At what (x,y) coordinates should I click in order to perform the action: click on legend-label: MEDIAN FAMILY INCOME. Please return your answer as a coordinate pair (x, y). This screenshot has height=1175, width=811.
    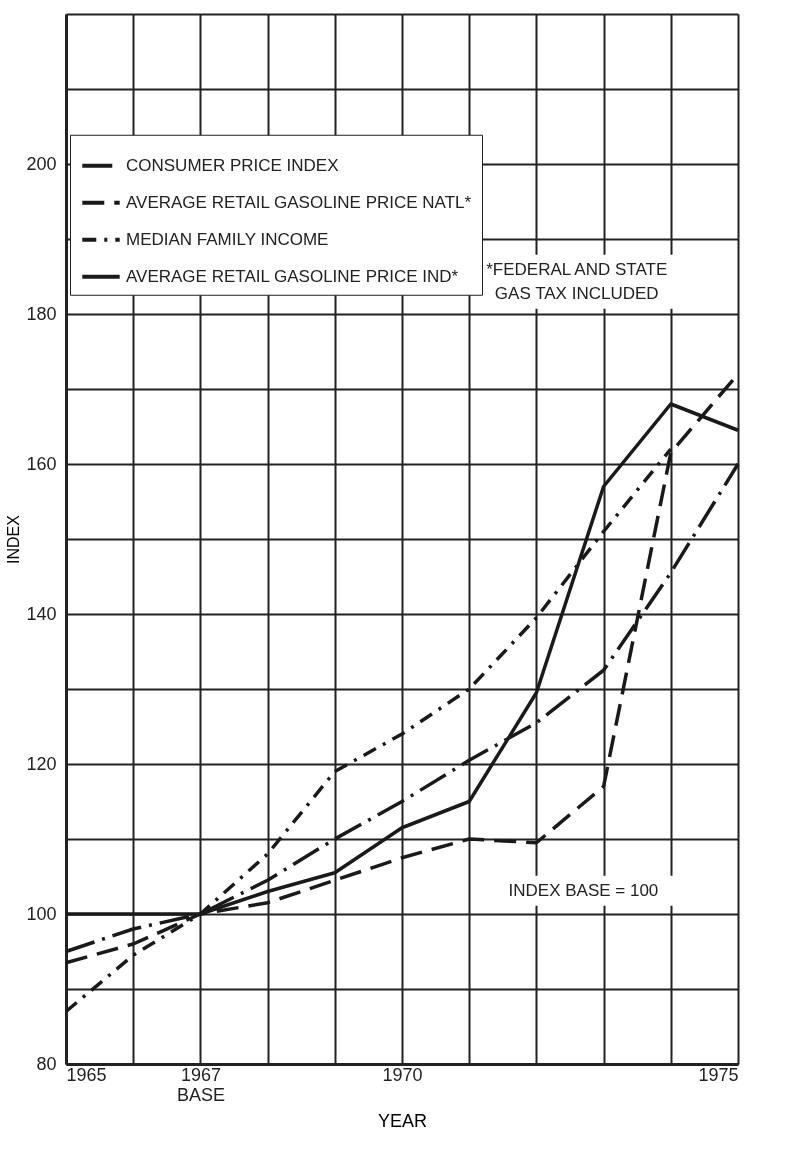
    Looking at the image, I should click on (227, 239).